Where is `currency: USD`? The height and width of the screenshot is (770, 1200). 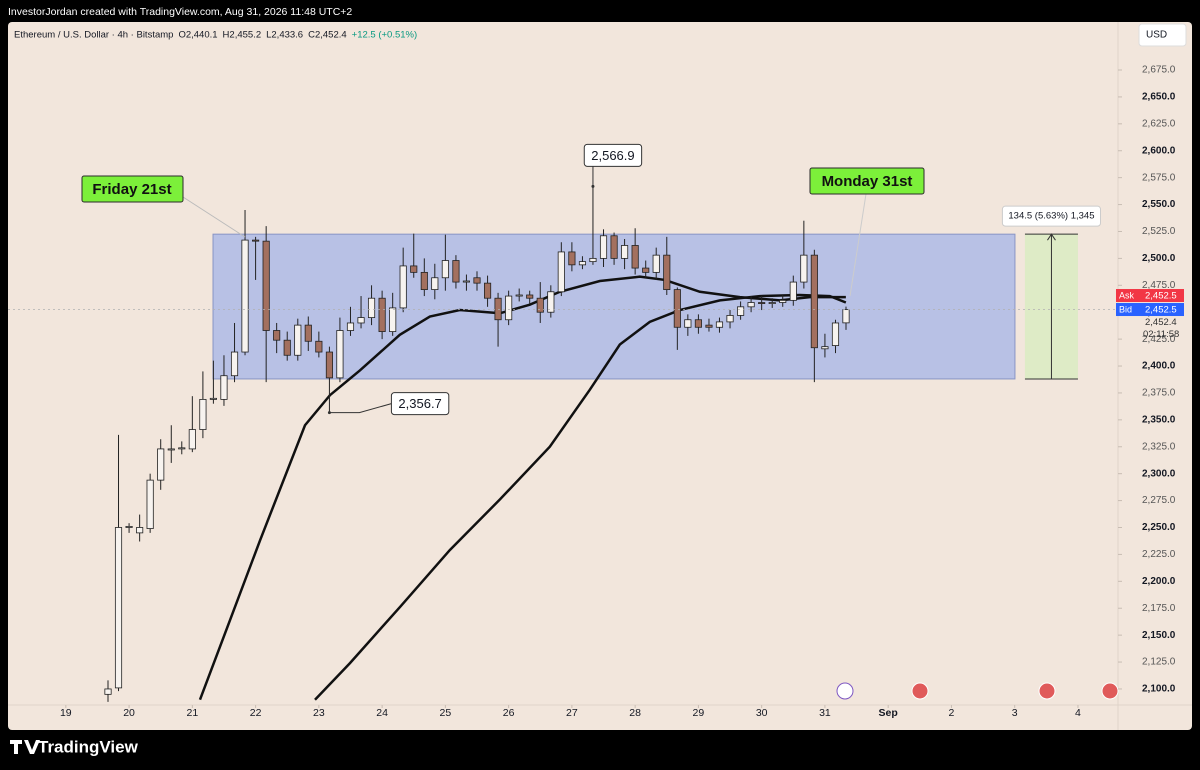 currency: USD is located at coordinates (1156, 35).